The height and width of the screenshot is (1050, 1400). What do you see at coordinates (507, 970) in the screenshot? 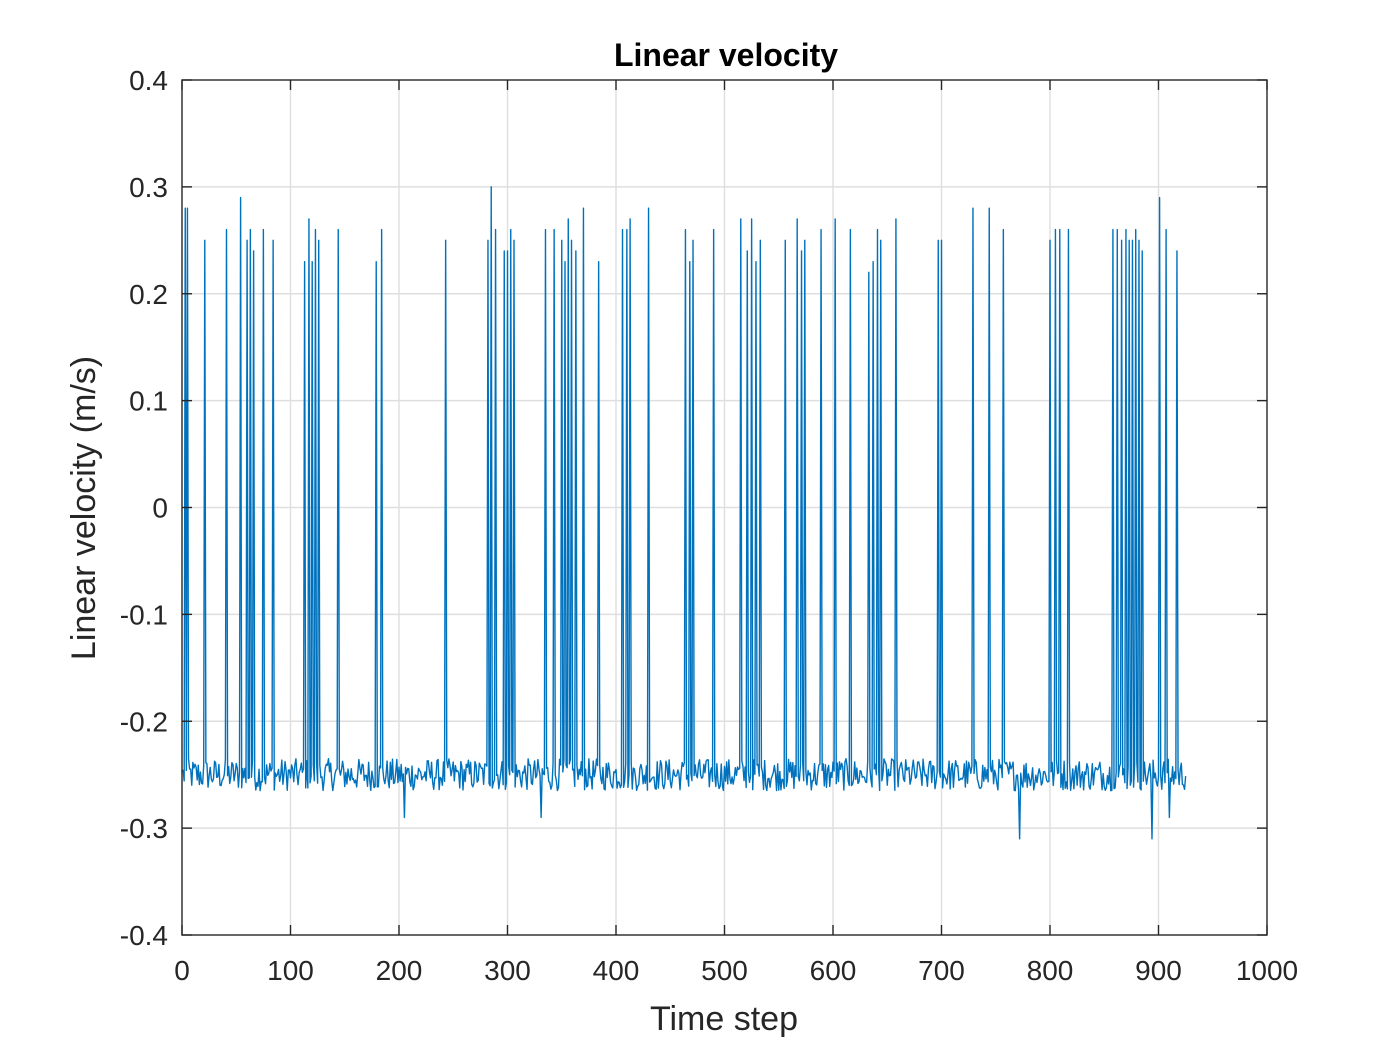
I see `x-tick-label: 300` at bounding box center [507, 970].